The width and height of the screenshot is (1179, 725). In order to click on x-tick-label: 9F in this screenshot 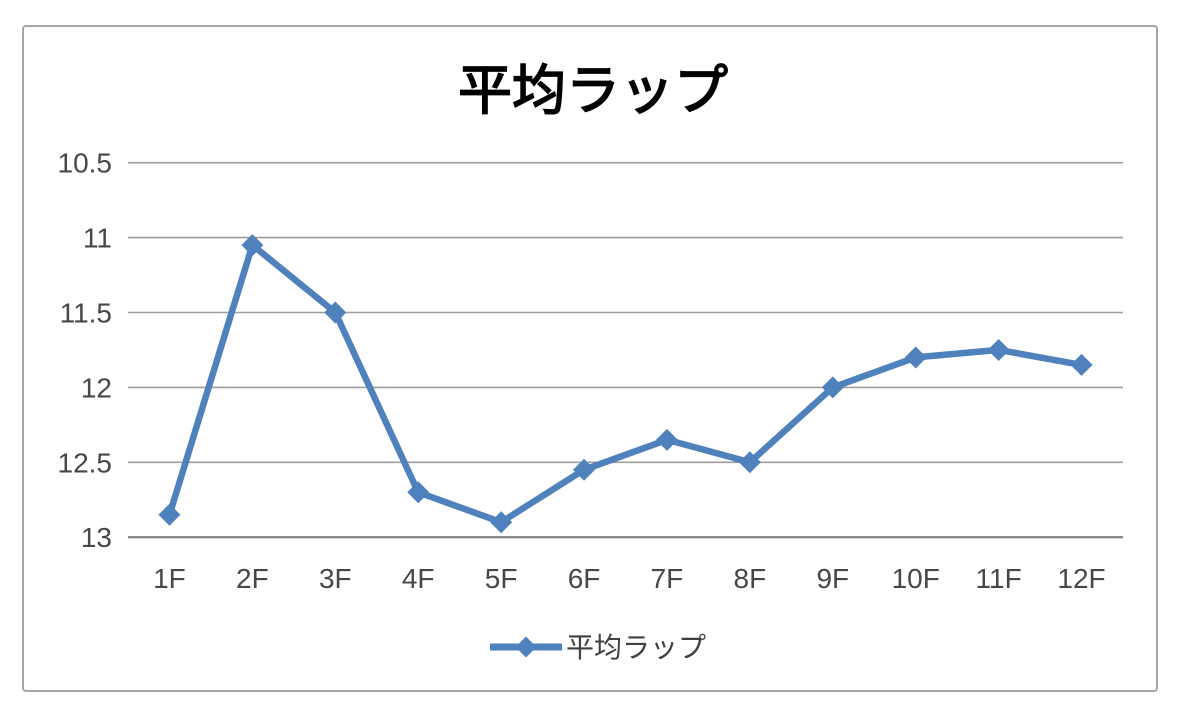, I will do `click(832, 578)`.